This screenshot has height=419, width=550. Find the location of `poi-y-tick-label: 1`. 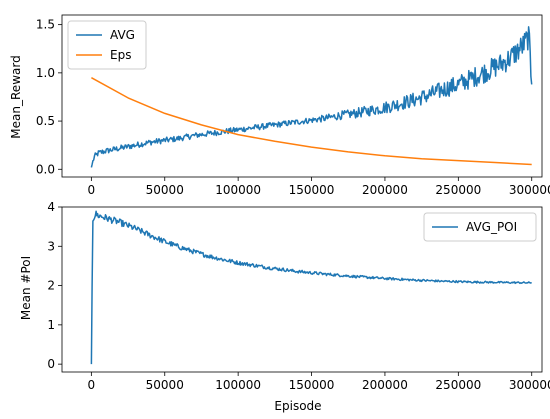

poi-y-tick-label: 1 is located at coordinates (51, 325).